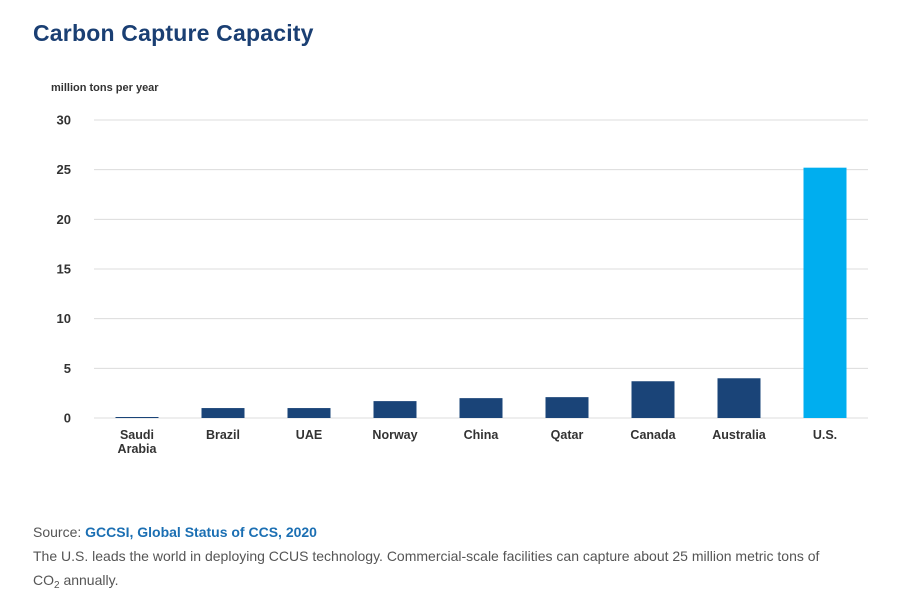  Describe the element at coordinates (138, 449) in the screenshot. I see `x-tick-line: Arabia` at that location.